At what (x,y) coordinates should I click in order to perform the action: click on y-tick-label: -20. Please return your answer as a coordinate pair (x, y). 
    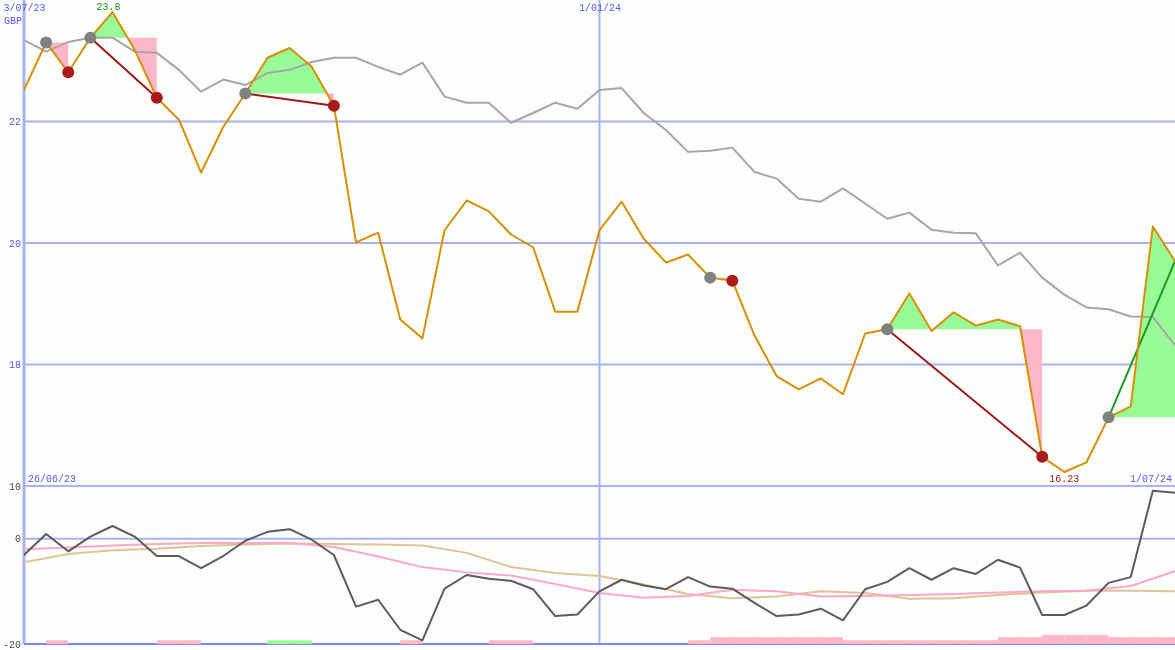
    Looking at the image, I should click on (11, 644).